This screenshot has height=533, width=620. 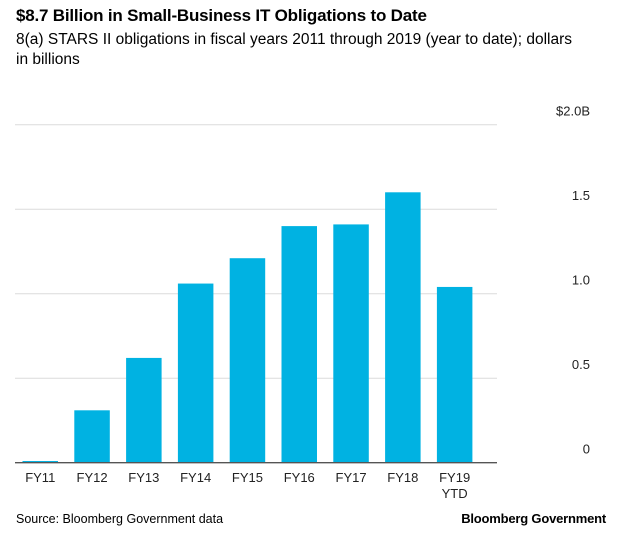 I want to click on x-tick-label: FY15, so click(x=247, y=477).